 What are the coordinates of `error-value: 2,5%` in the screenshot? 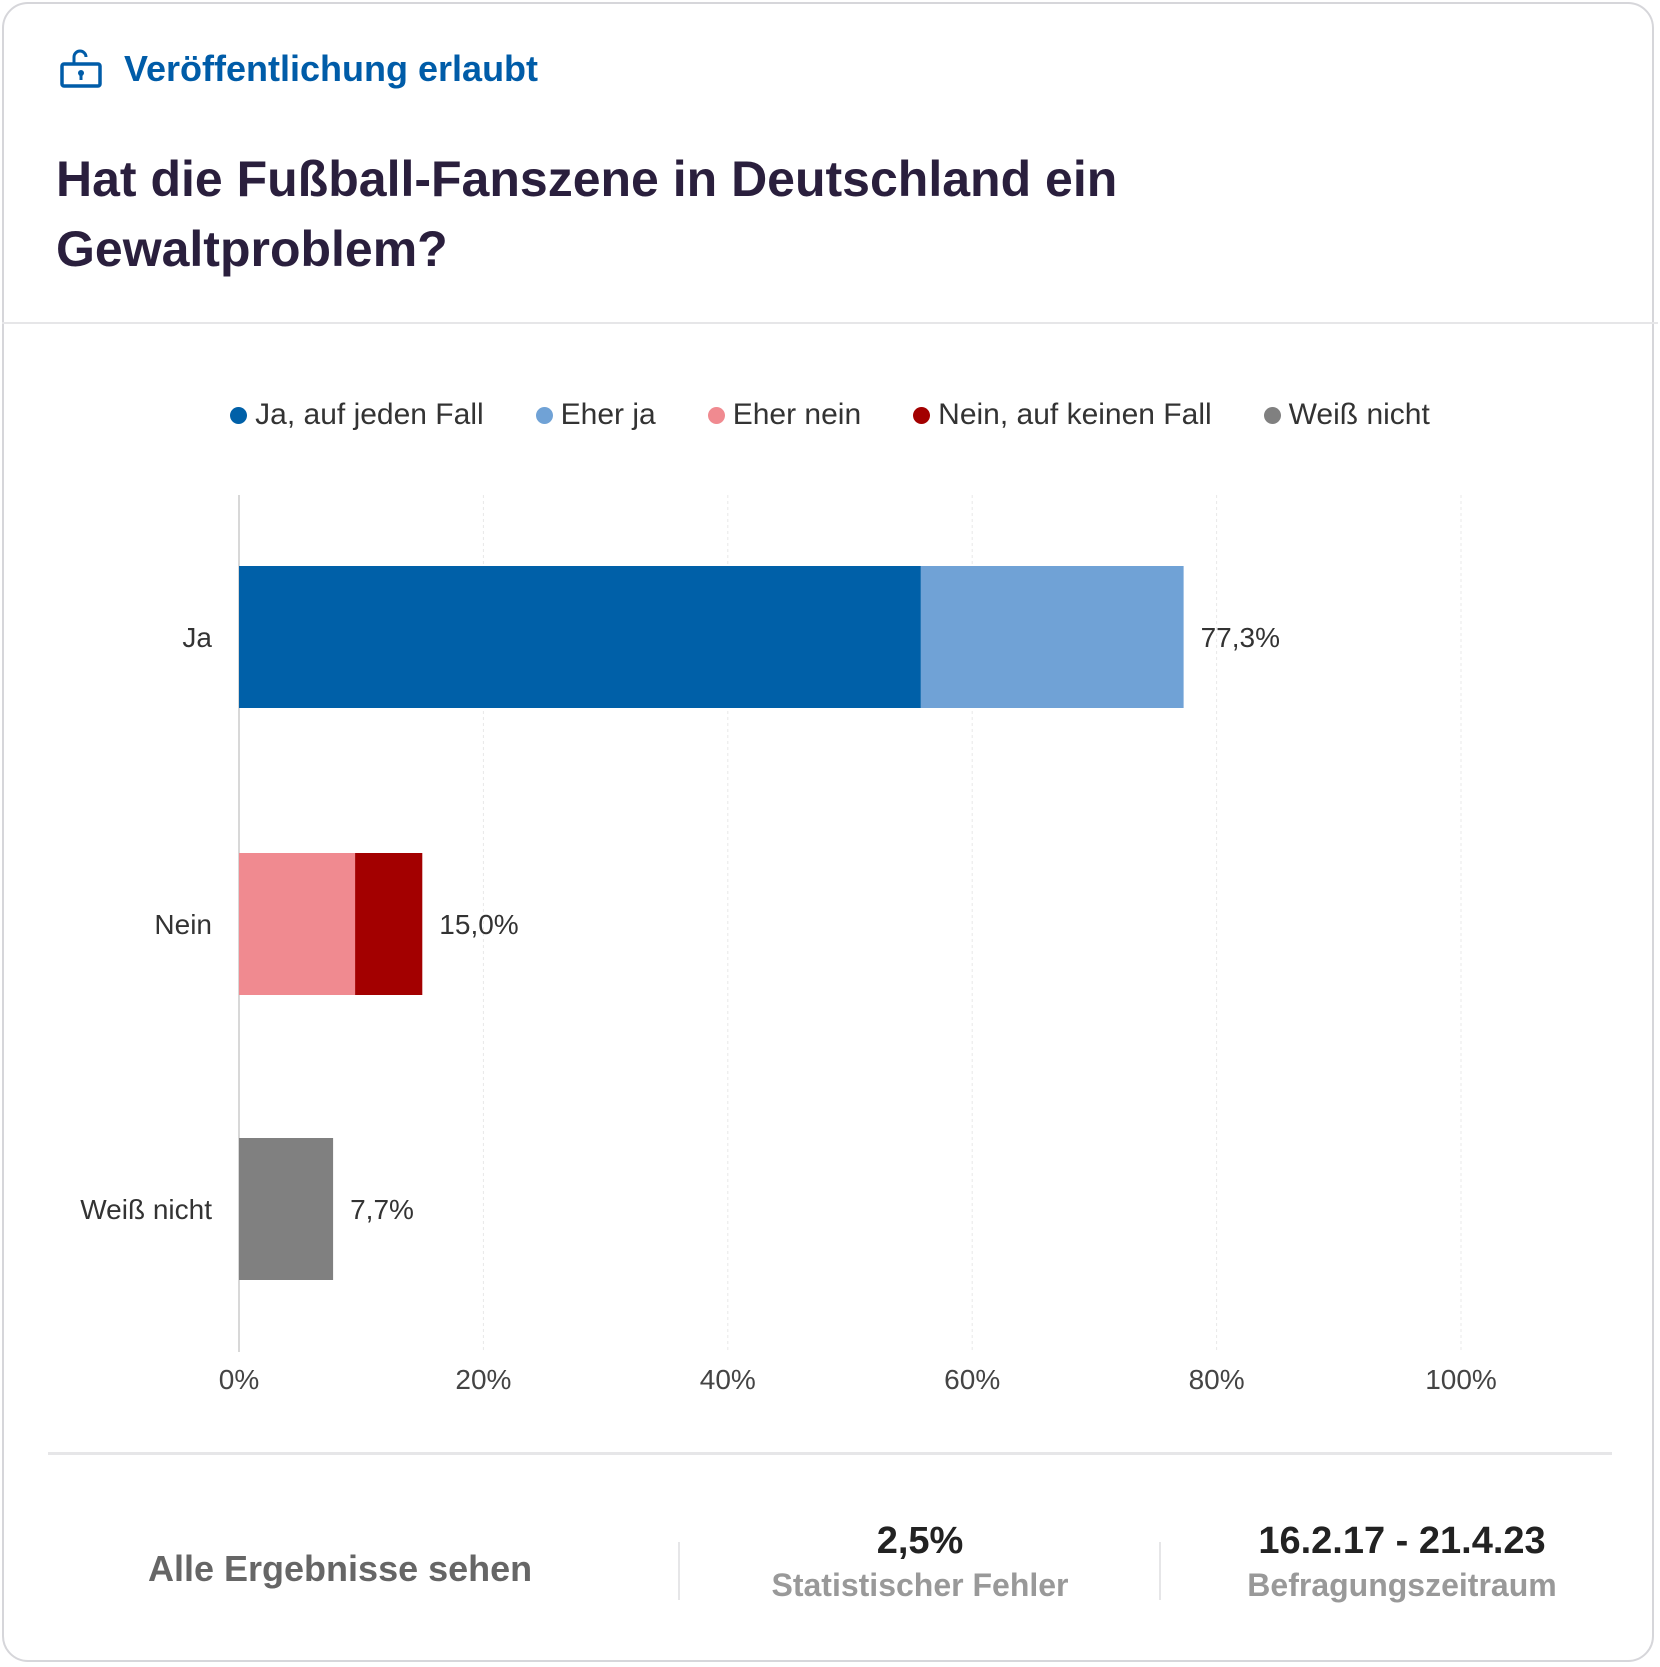 It's located at (920, 1541).